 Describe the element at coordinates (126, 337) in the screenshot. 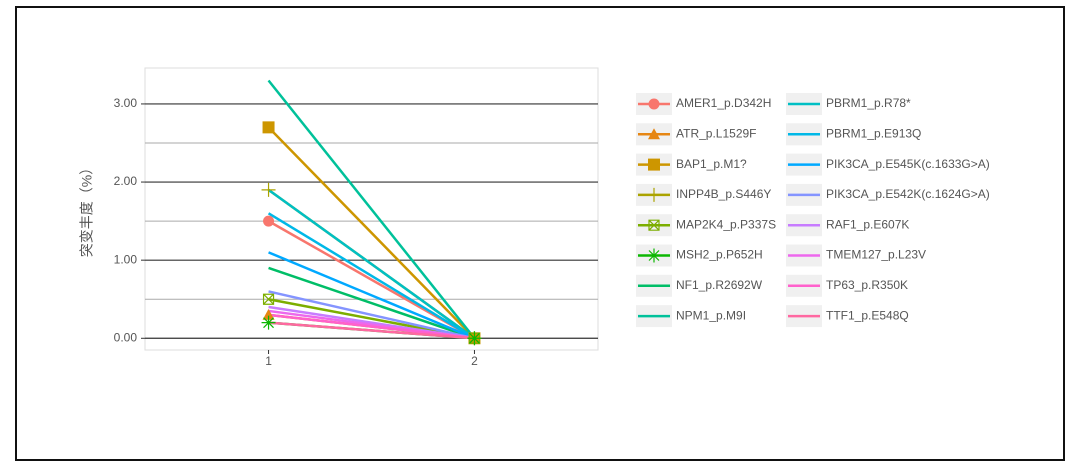

I see `y-tick-label: 0.00` at that location.